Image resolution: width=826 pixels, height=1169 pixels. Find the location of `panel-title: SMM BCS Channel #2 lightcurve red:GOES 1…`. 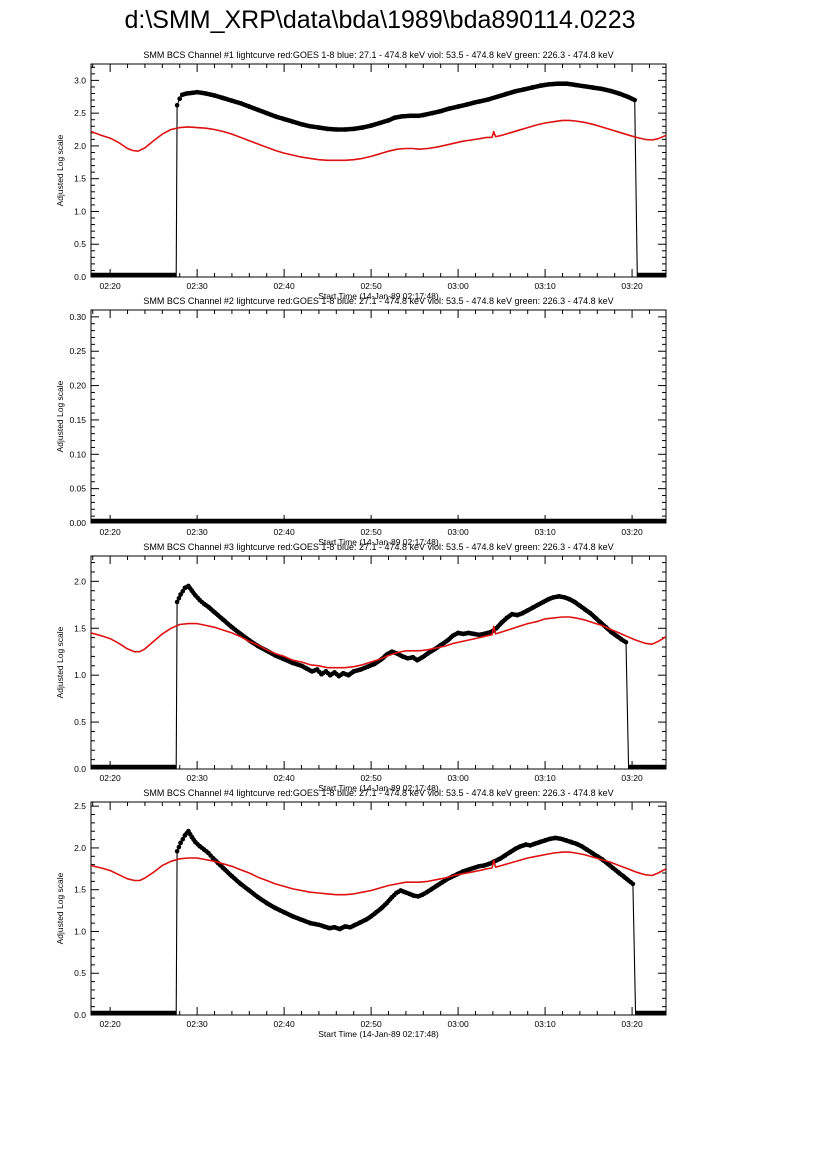

panel-title: SMM BCS Channel #2 lightcurve red:GOES 1… is located at coordinates (378, 301).